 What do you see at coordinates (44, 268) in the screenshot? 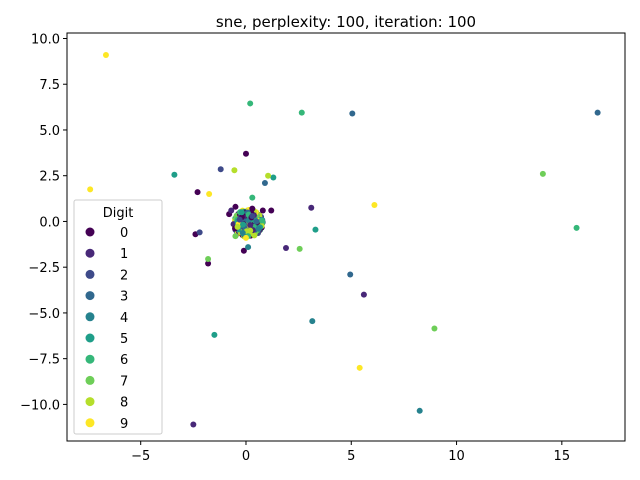
I see `y-tick-label: −2.5` at bounding box center [44, 268].